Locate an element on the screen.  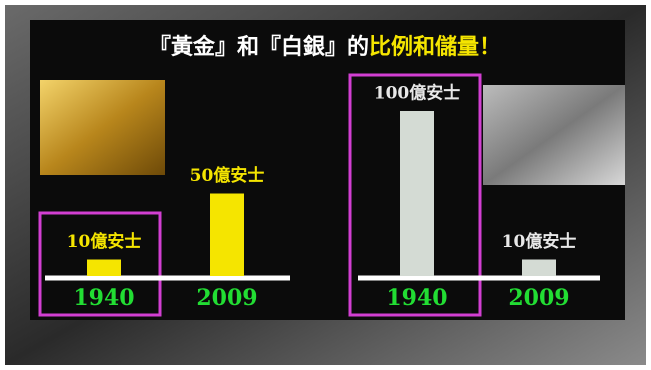
title-part: 『黃金』和『白銀』的 is located at coordinates (259, 47).